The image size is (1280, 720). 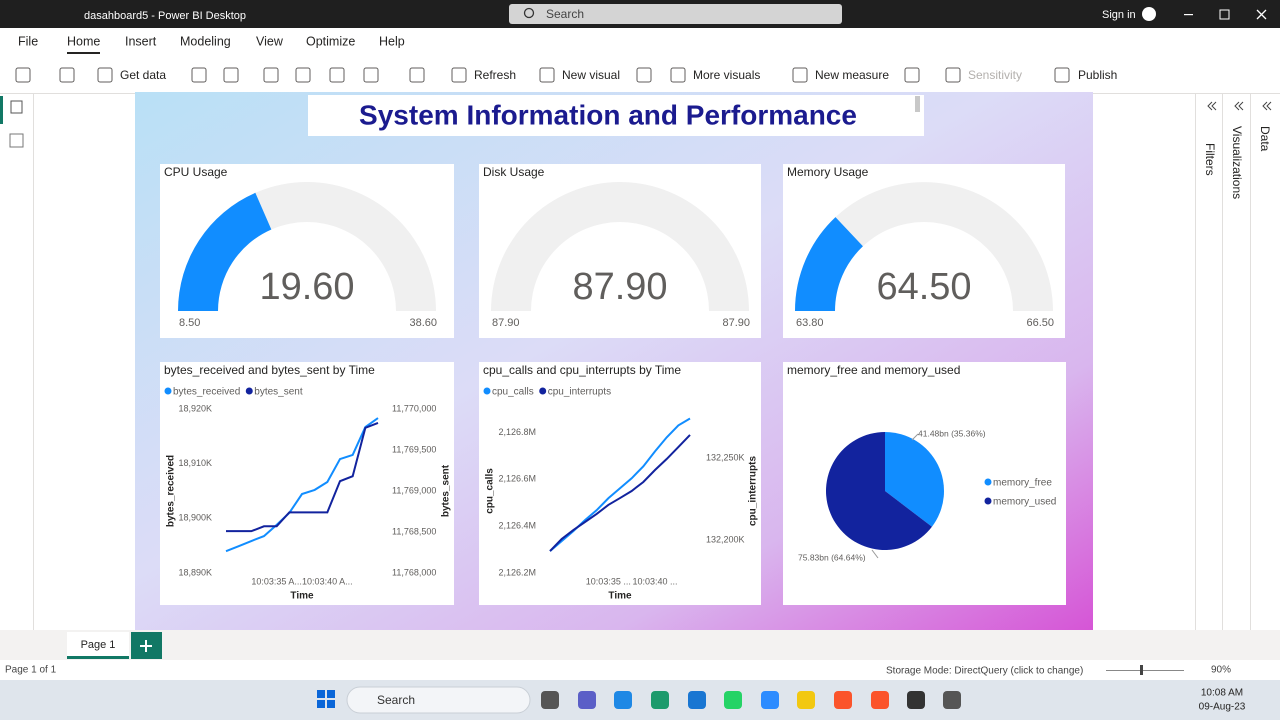 What do you see at coordinates (446, 490) in the screenshot?
I see `y2-axis-title: bytes_sent` at bounding box center [446, 490].